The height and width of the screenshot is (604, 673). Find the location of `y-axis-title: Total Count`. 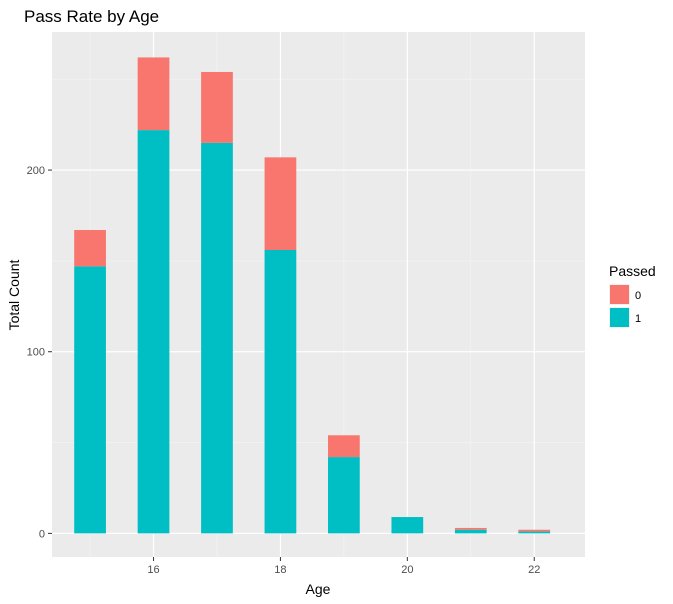

y-axis-title: Total Count is located at coordinates (14, 294).